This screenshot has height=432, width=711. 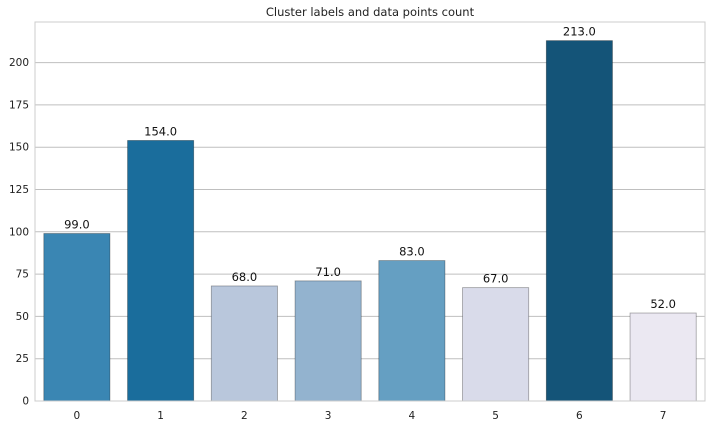 What do you see at coordinates (495, 416) in the screenshot?
I see `x-tick-label: 5` at bounding box center [495, 416].